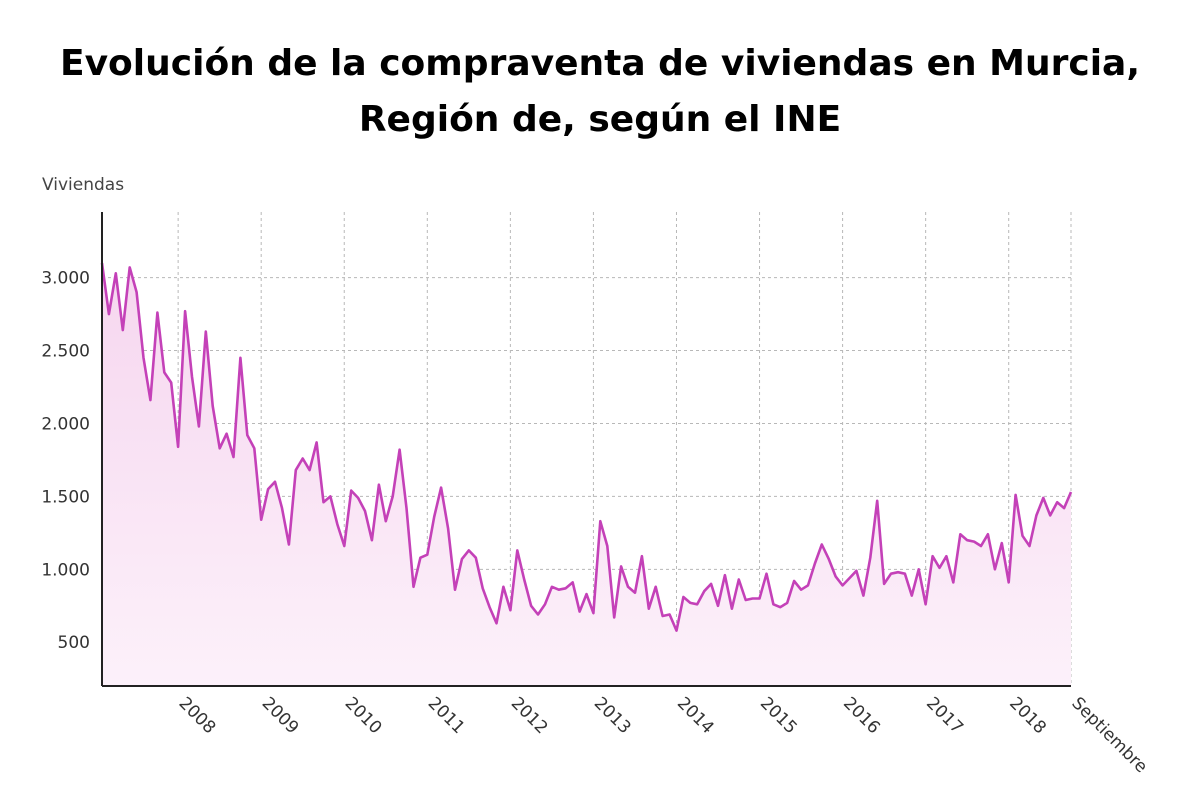 This screenshot has height=808, width=1200. What do you see at coordinates (446, 715) in the screenshot?
I see `x-tick-label-2011: 2011` at bounding box center [446, 715].